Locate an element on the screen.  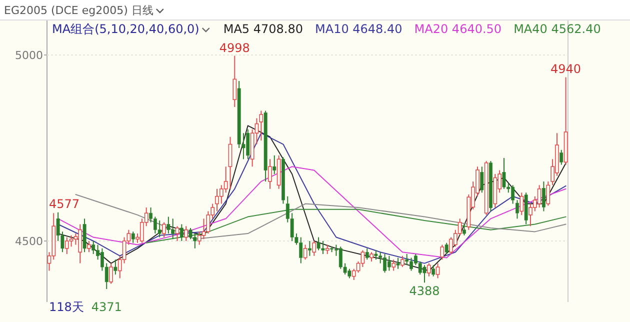
annotation: 4388 is located at coordinates (424, 291).